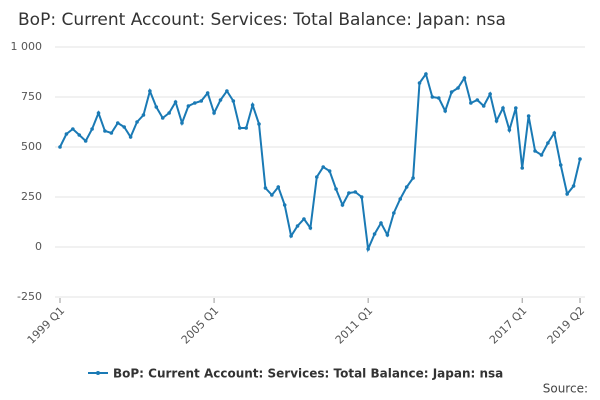  I want to click on source-label: Source:, so click(565, 389).